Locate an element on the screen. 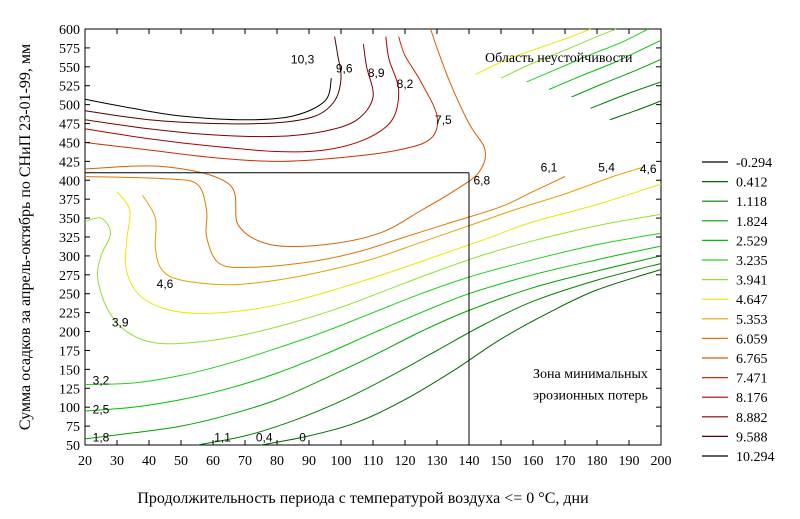 This screenshot has height=519, width=800. legend-entry-12: 8.176 is located at coordinates (752, 398).